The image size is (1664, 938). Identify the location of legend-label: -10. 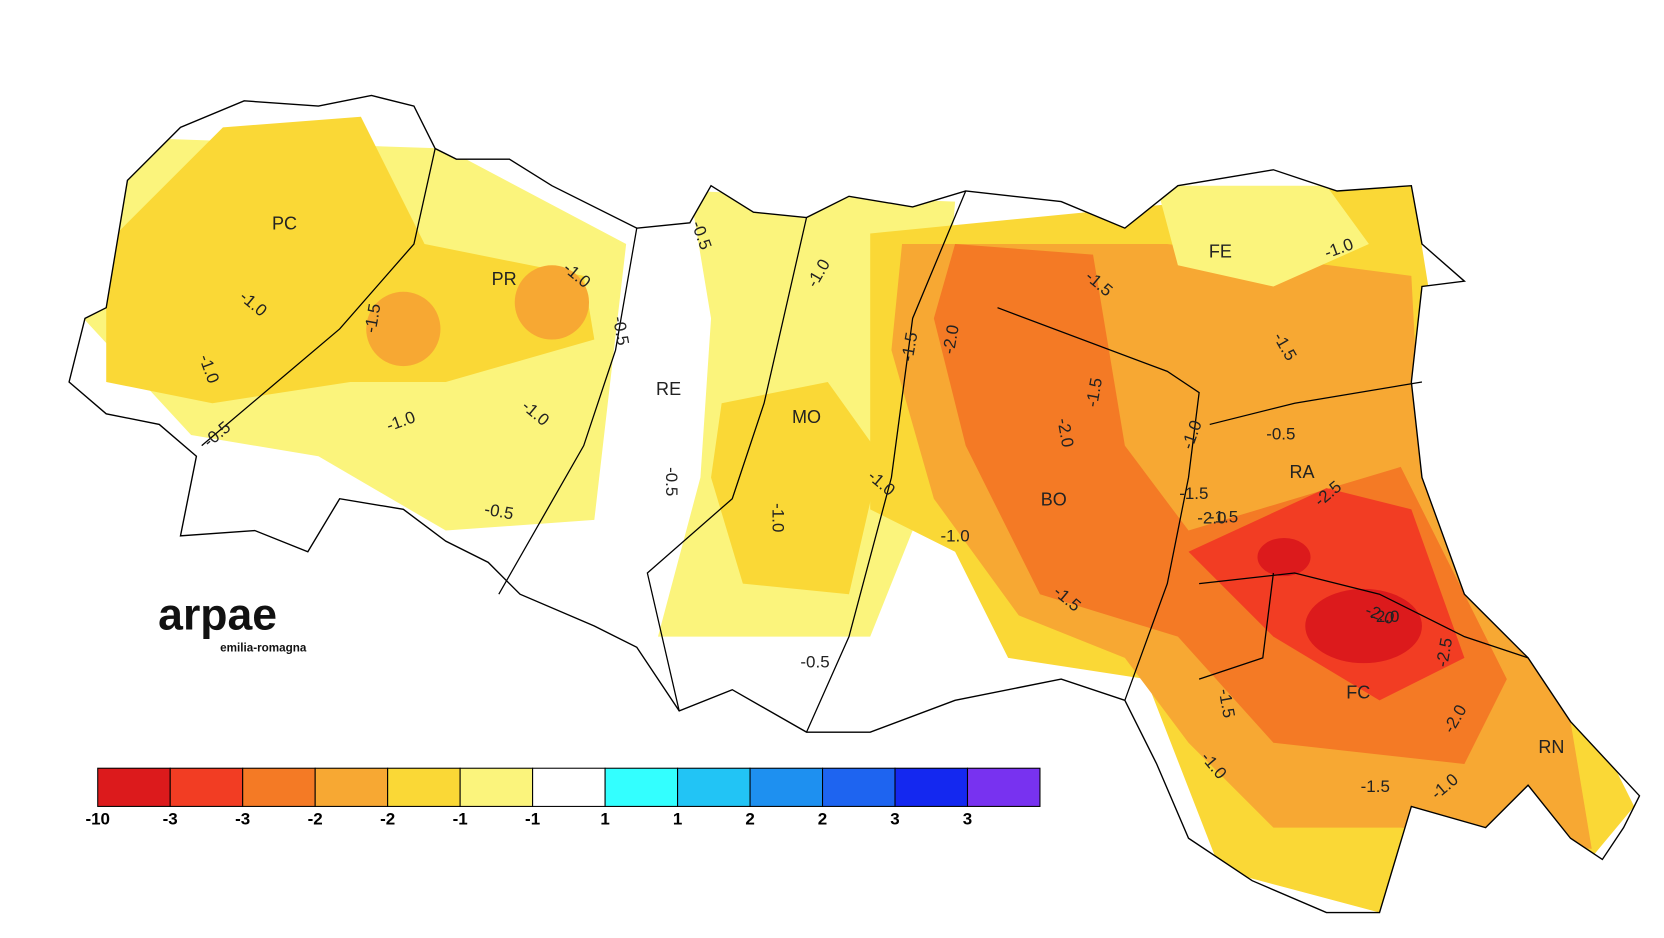
(97, 819).